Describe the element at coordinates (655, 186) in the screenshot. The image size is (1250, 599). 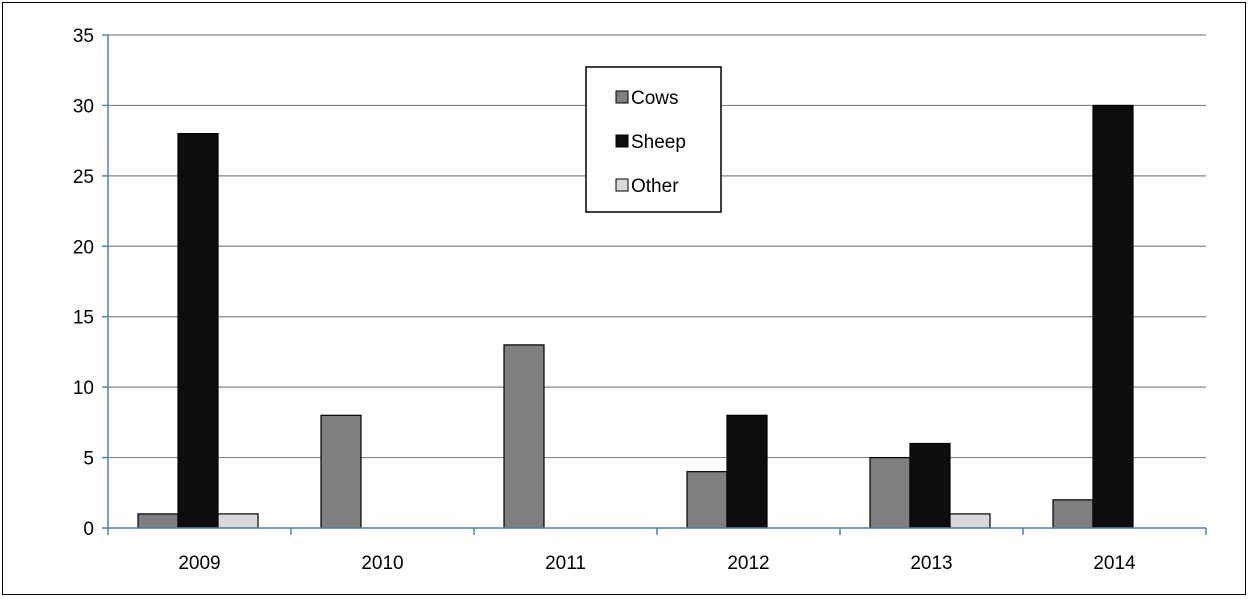
I see `legend-label-other: Other` at that location.